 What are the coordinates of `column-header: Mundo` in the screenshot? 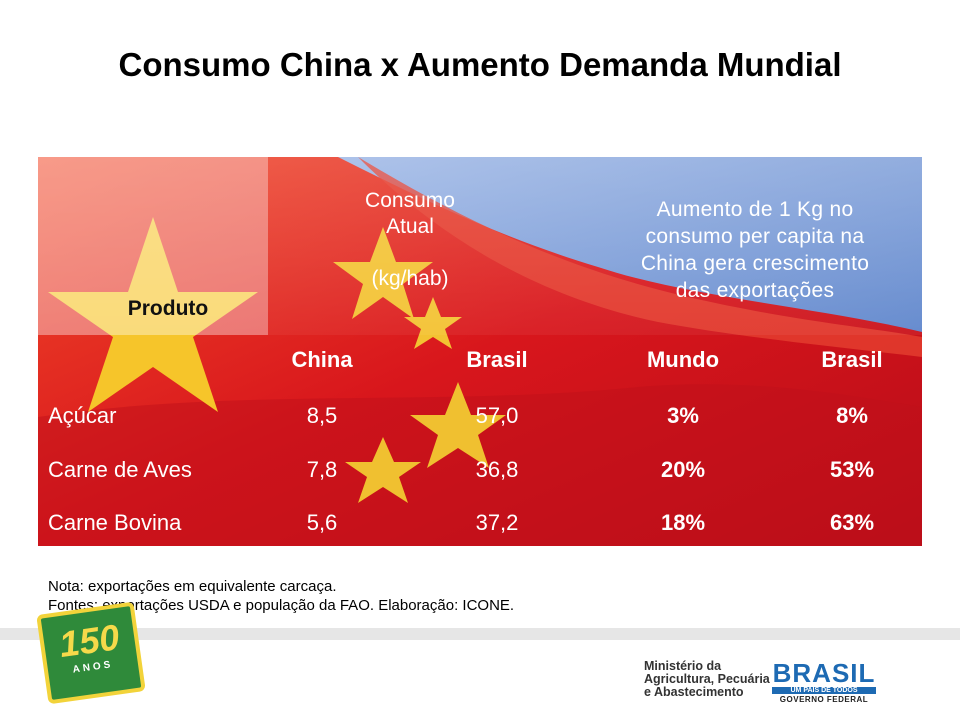 It's located at (683, 359).